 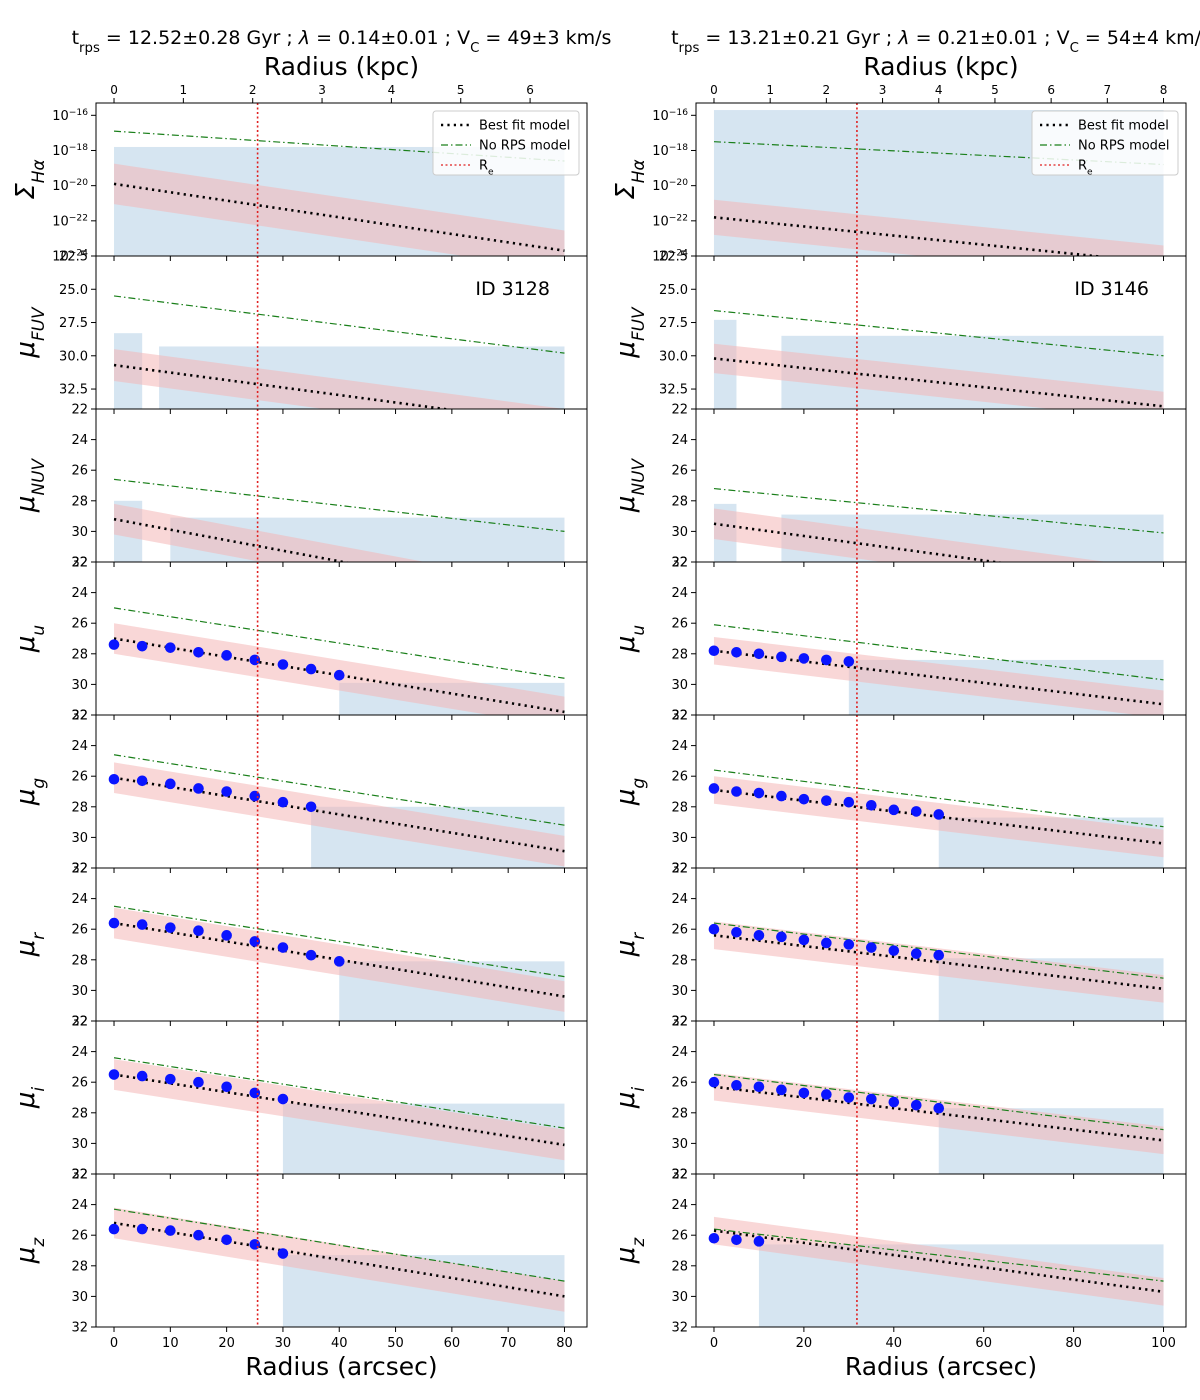 What do you see at coordinates (395, 1343) in the screenshot?
I see `x-tick-label: 50` at bounding box center [395, 1343].